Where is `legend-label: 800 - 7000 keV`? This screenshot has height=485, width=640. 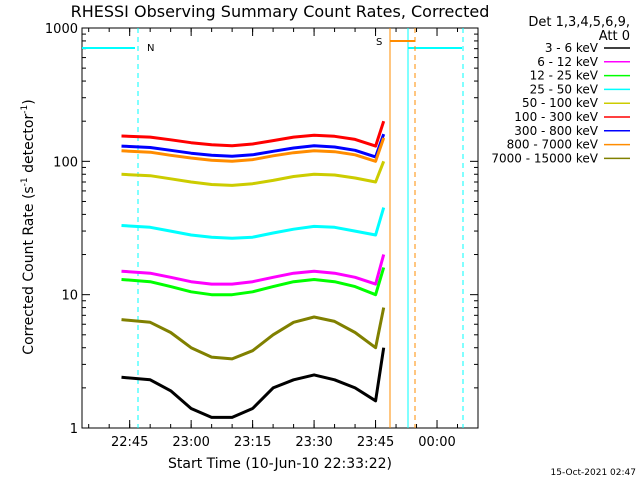 legend-label: 800 - 7000 keV is located at coordinates (553, 145).